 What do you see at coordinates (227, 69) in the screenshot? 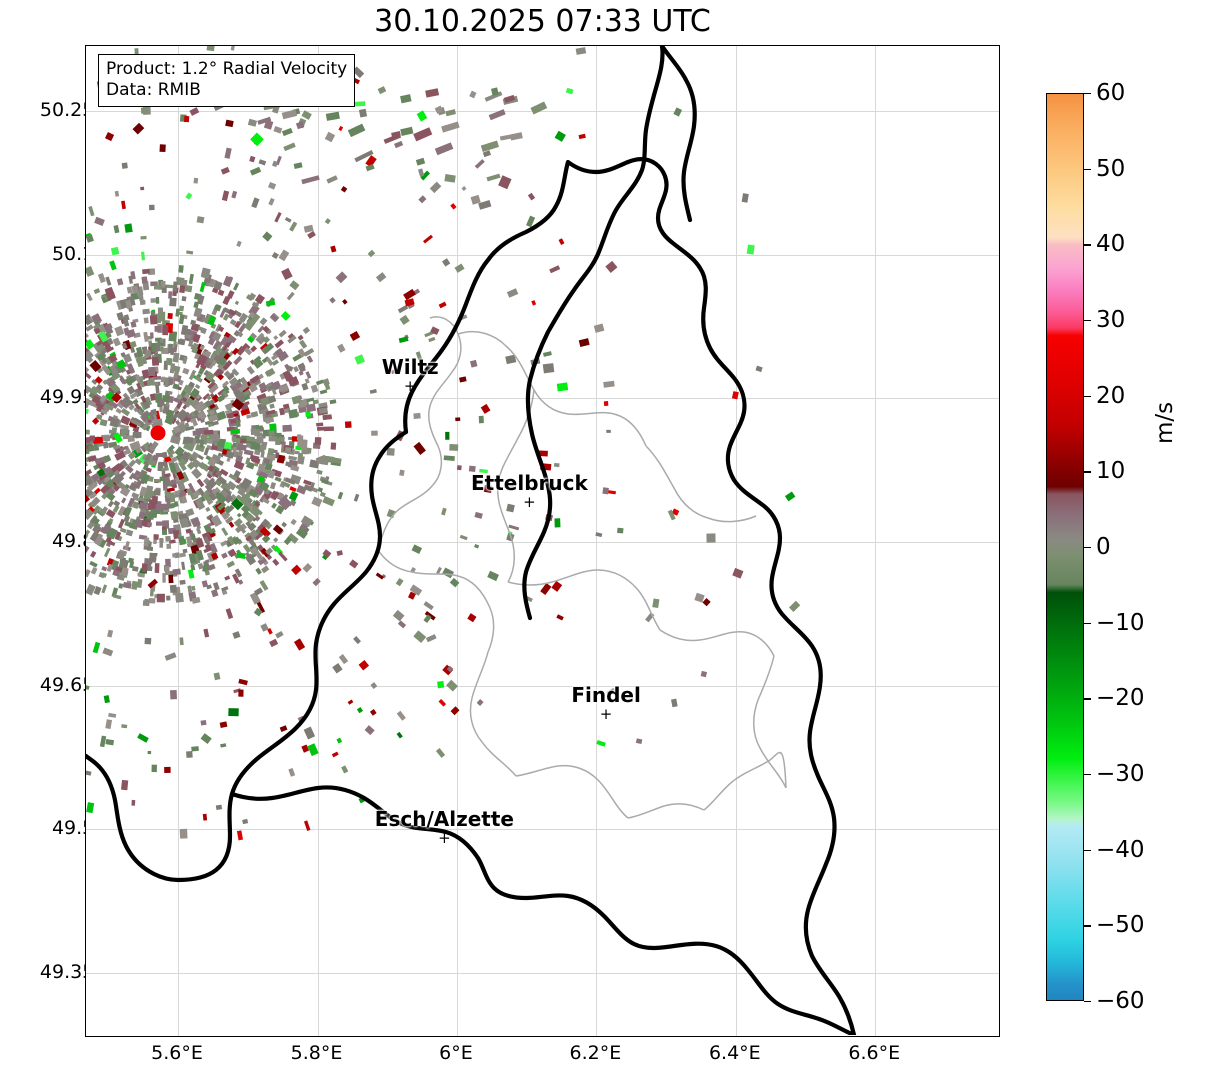
I see `product-line: Product: 1.2° Radial Velocity` at bounding box center [227, 69].